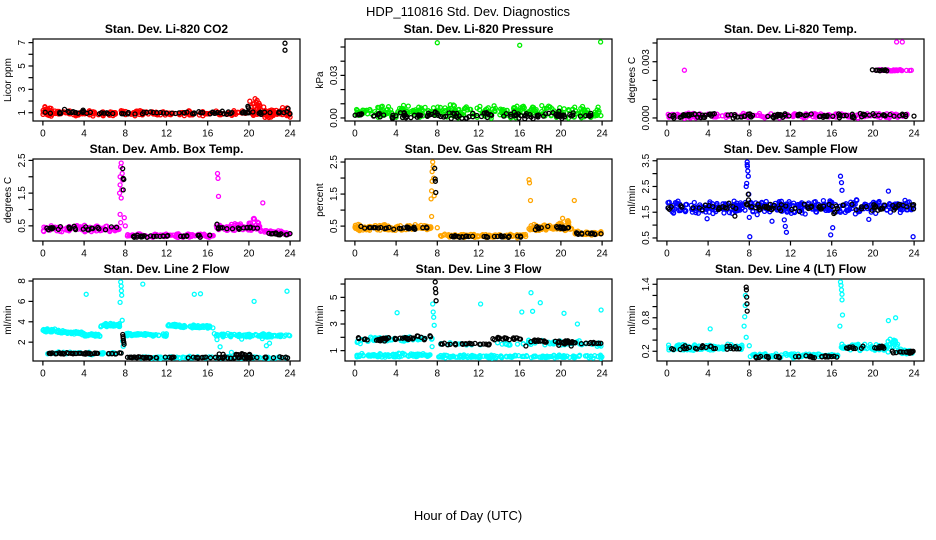 This screenshot has width=936, height=540. Describe the element at coordinates (790, 29) in the screenshot. I see `subplot-title: Stan. Dev. Li-820 Temp.` at that location.